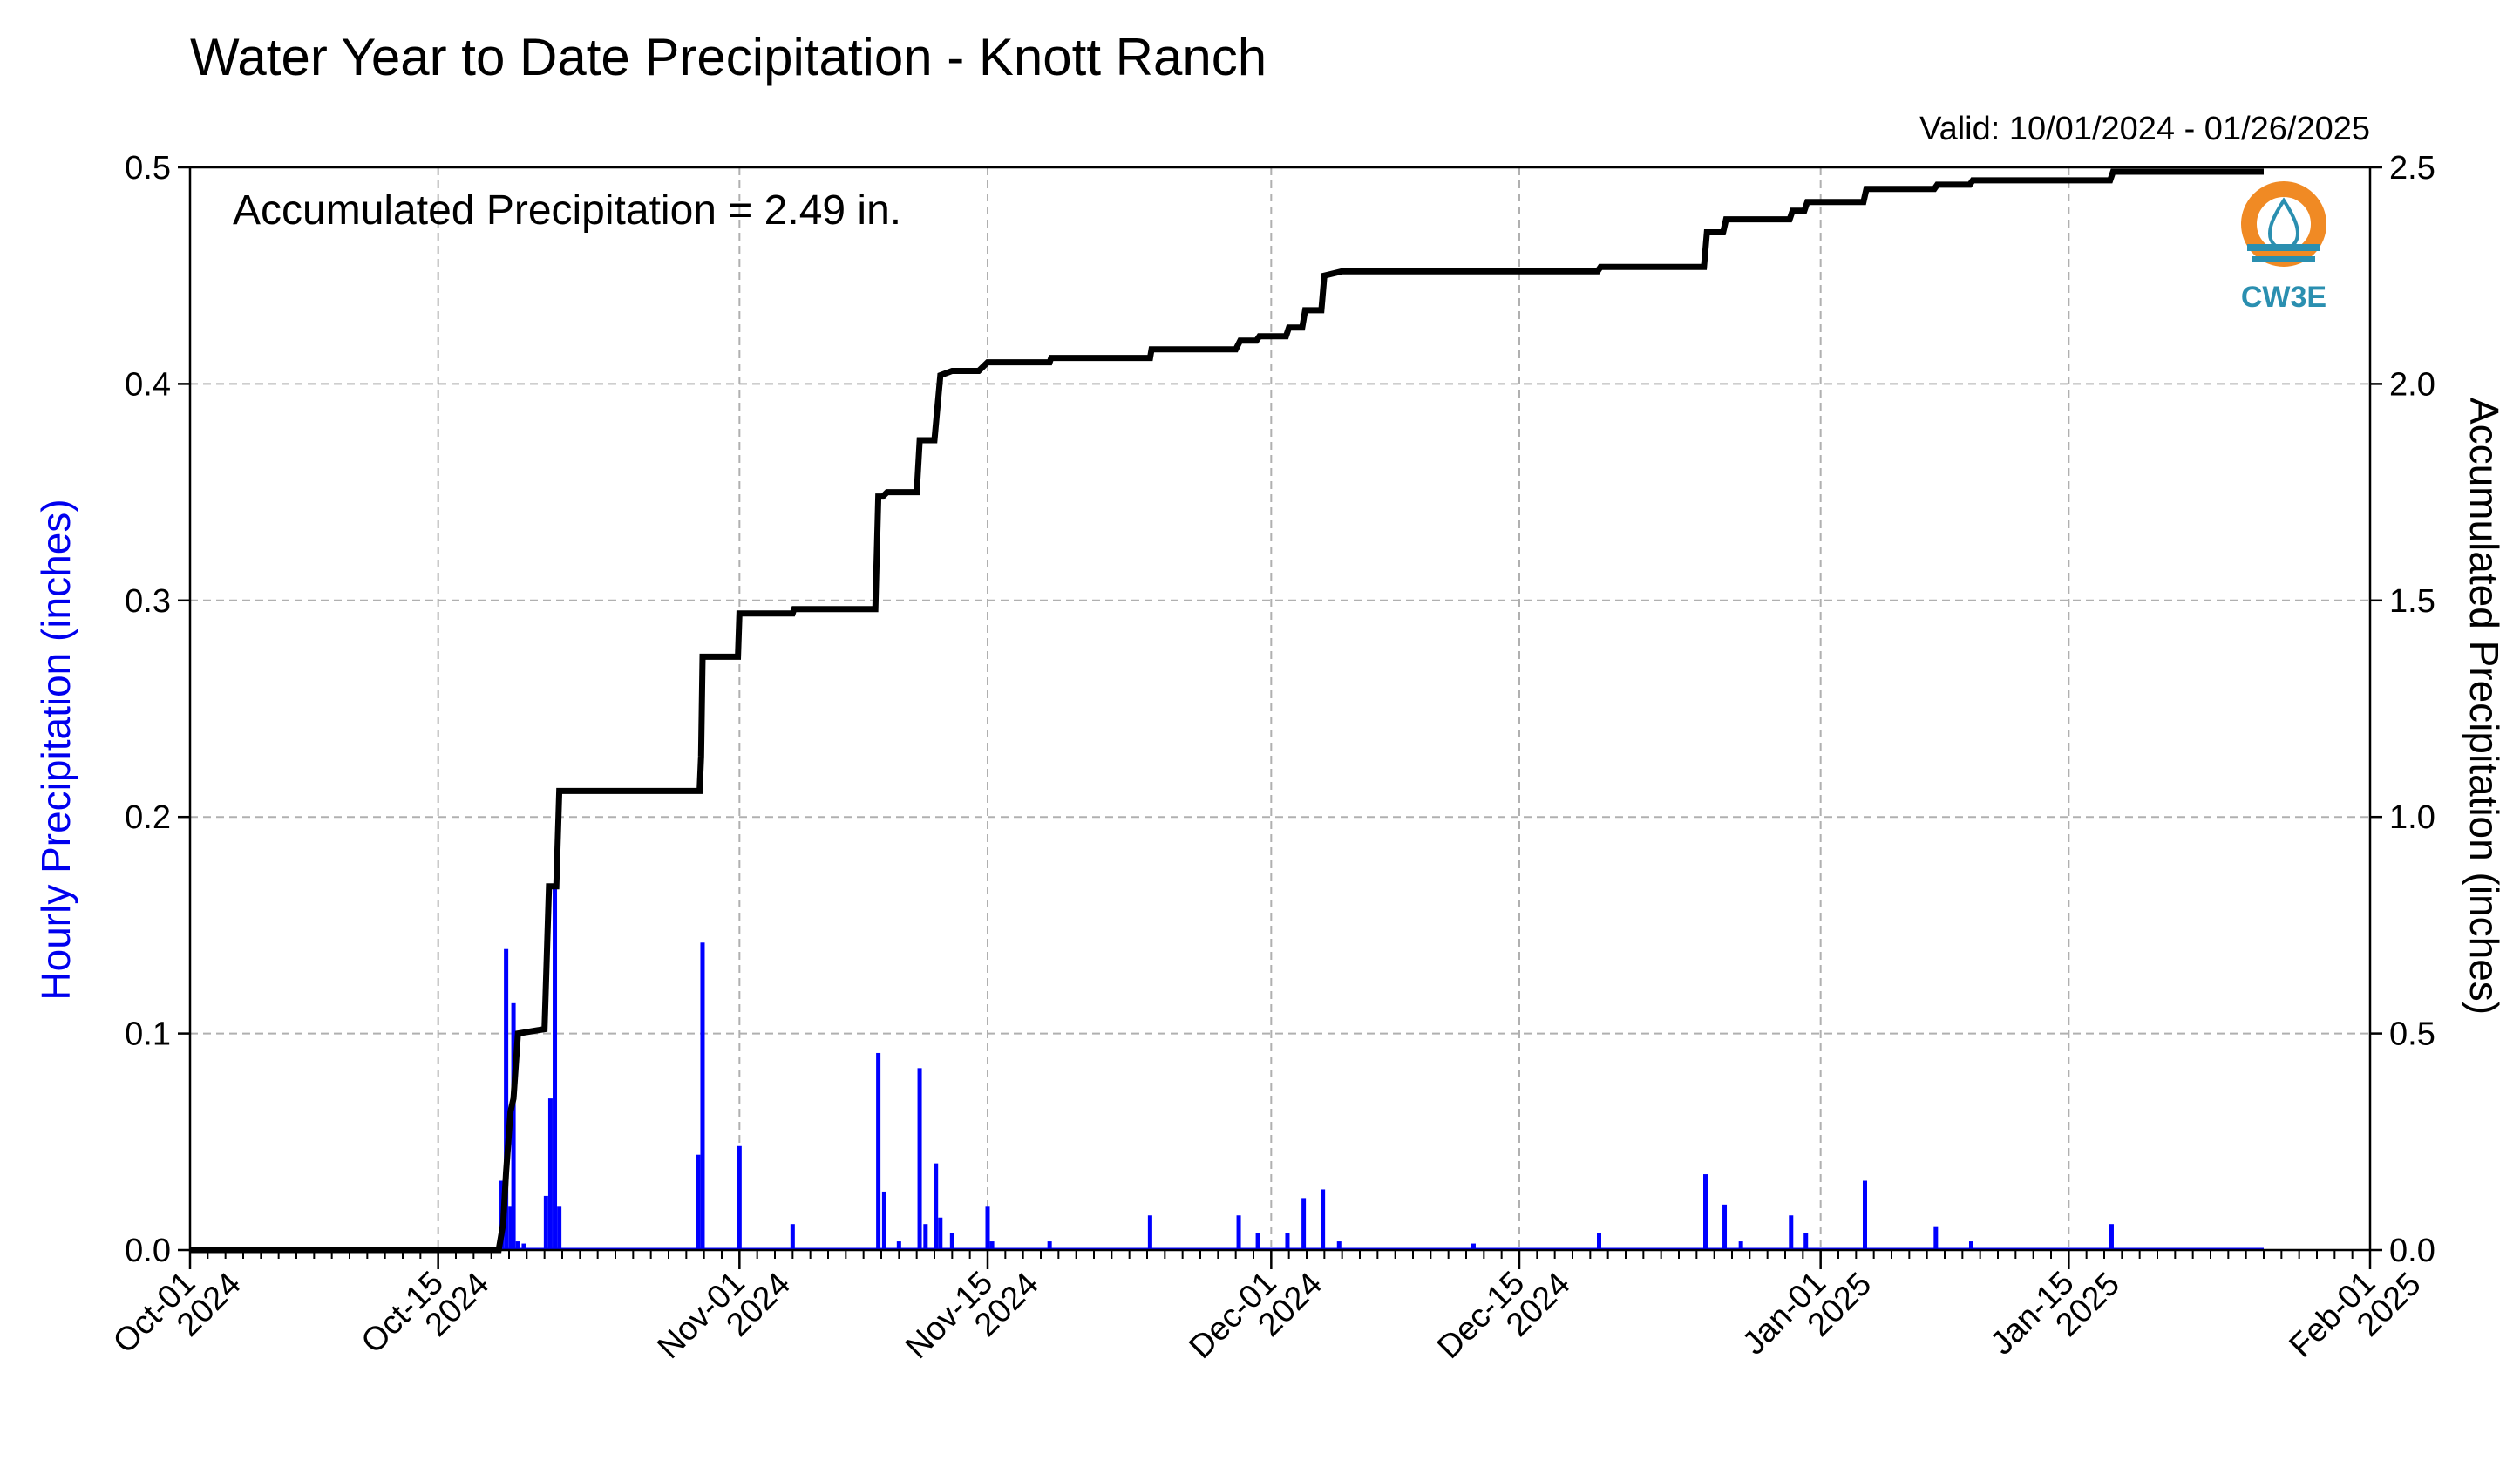 The image size is (2520, 1461). I want to click on x-axis-tick-label: Oct-152024, so click(426, 1313).